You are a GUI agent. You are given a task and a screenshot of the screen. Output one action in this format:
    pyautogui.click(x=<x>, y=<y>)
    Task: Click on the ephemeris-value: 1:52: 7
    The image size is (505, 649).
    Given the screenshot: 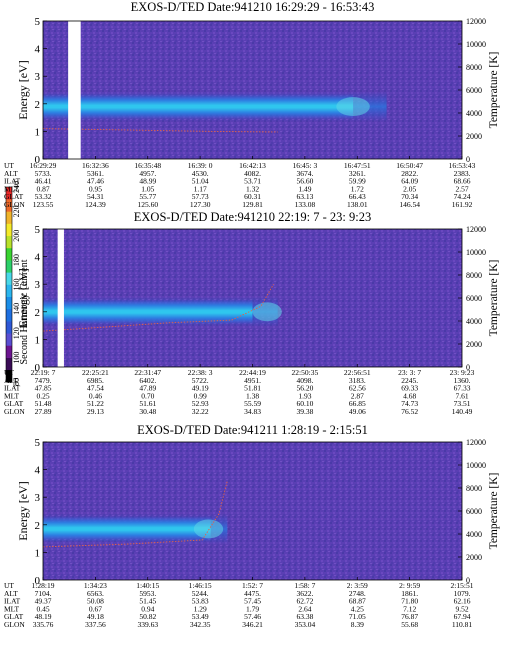 What is the action you would take?
    pyautogui.click(x=252, y=585)
    